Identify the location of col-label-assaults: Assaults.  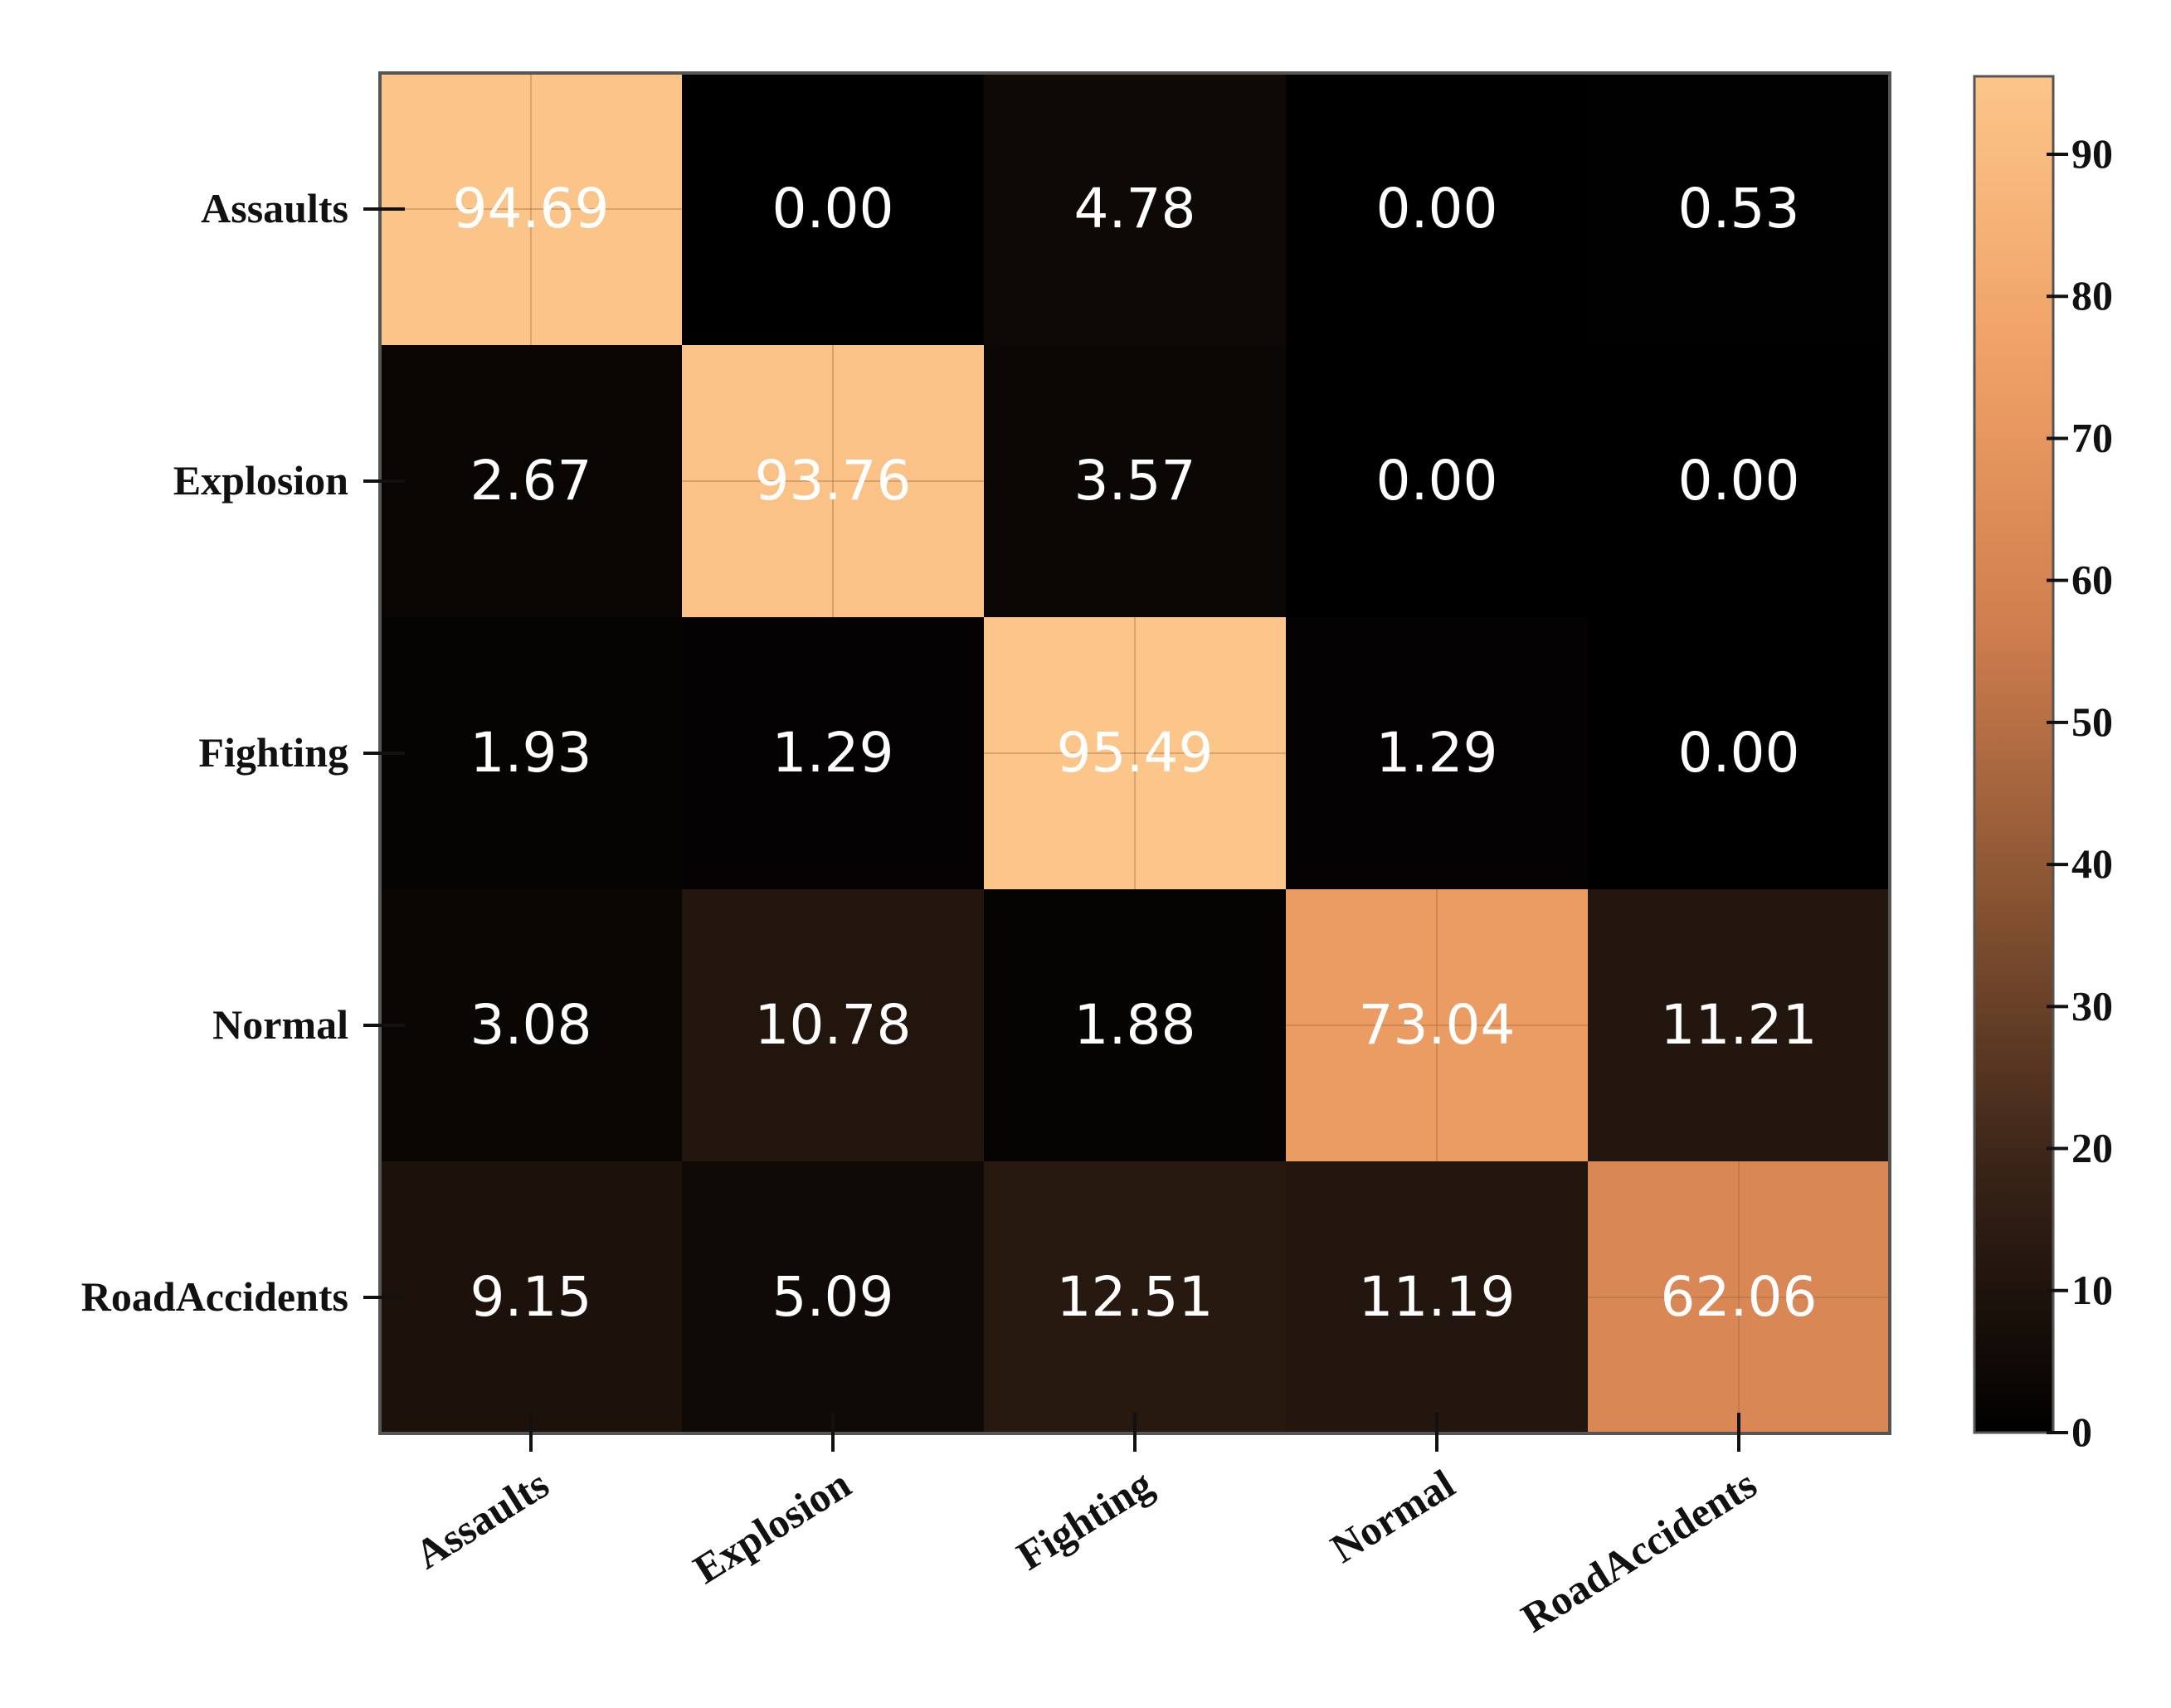
(481, 1519).